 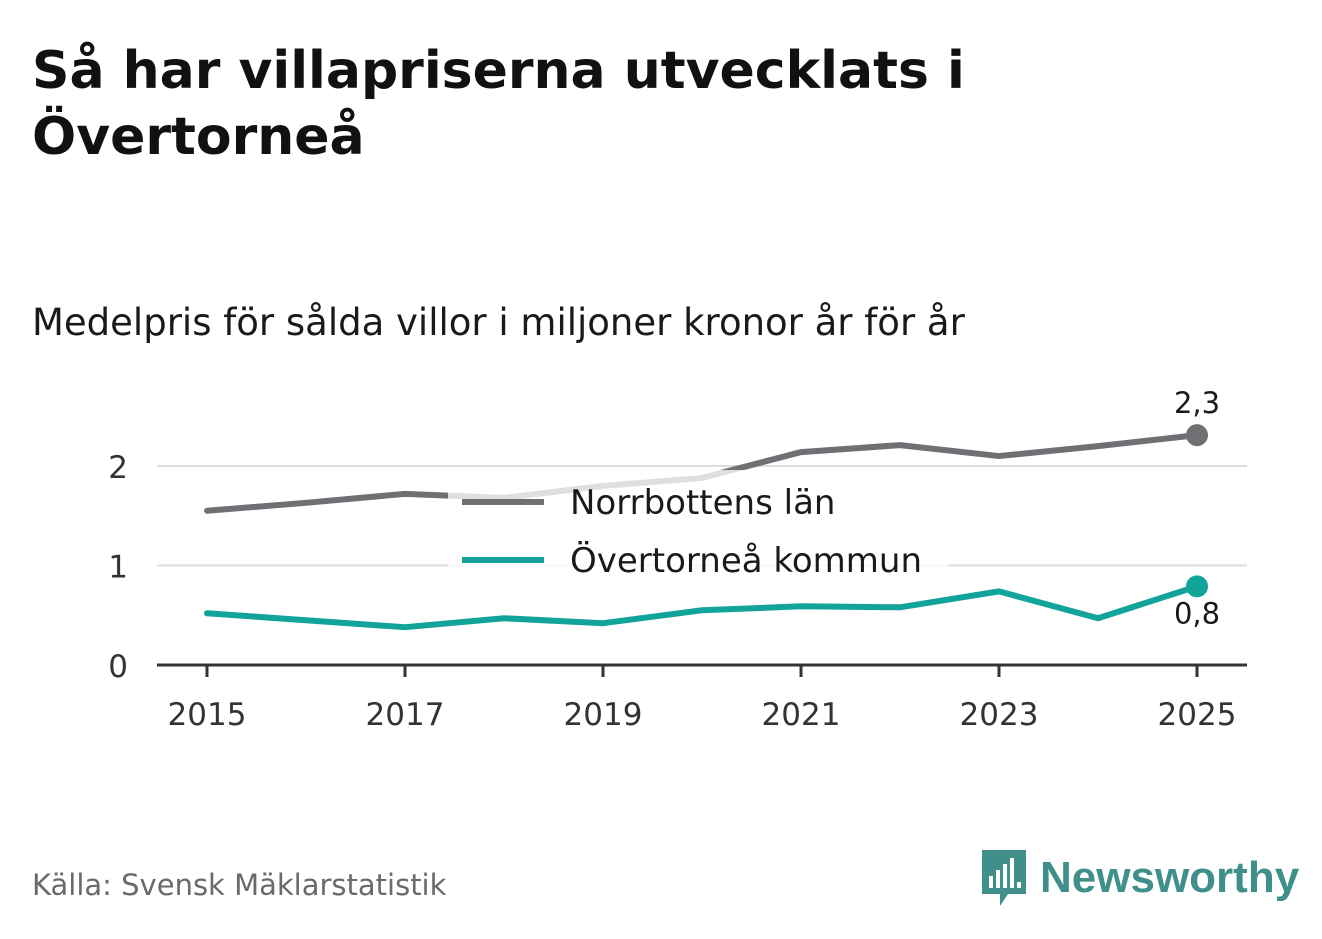 What do you see at coordinates (1197, 435) in the screenshot?
I see `series-endpoint-norrbotten` at bounding box center [1197, 435].